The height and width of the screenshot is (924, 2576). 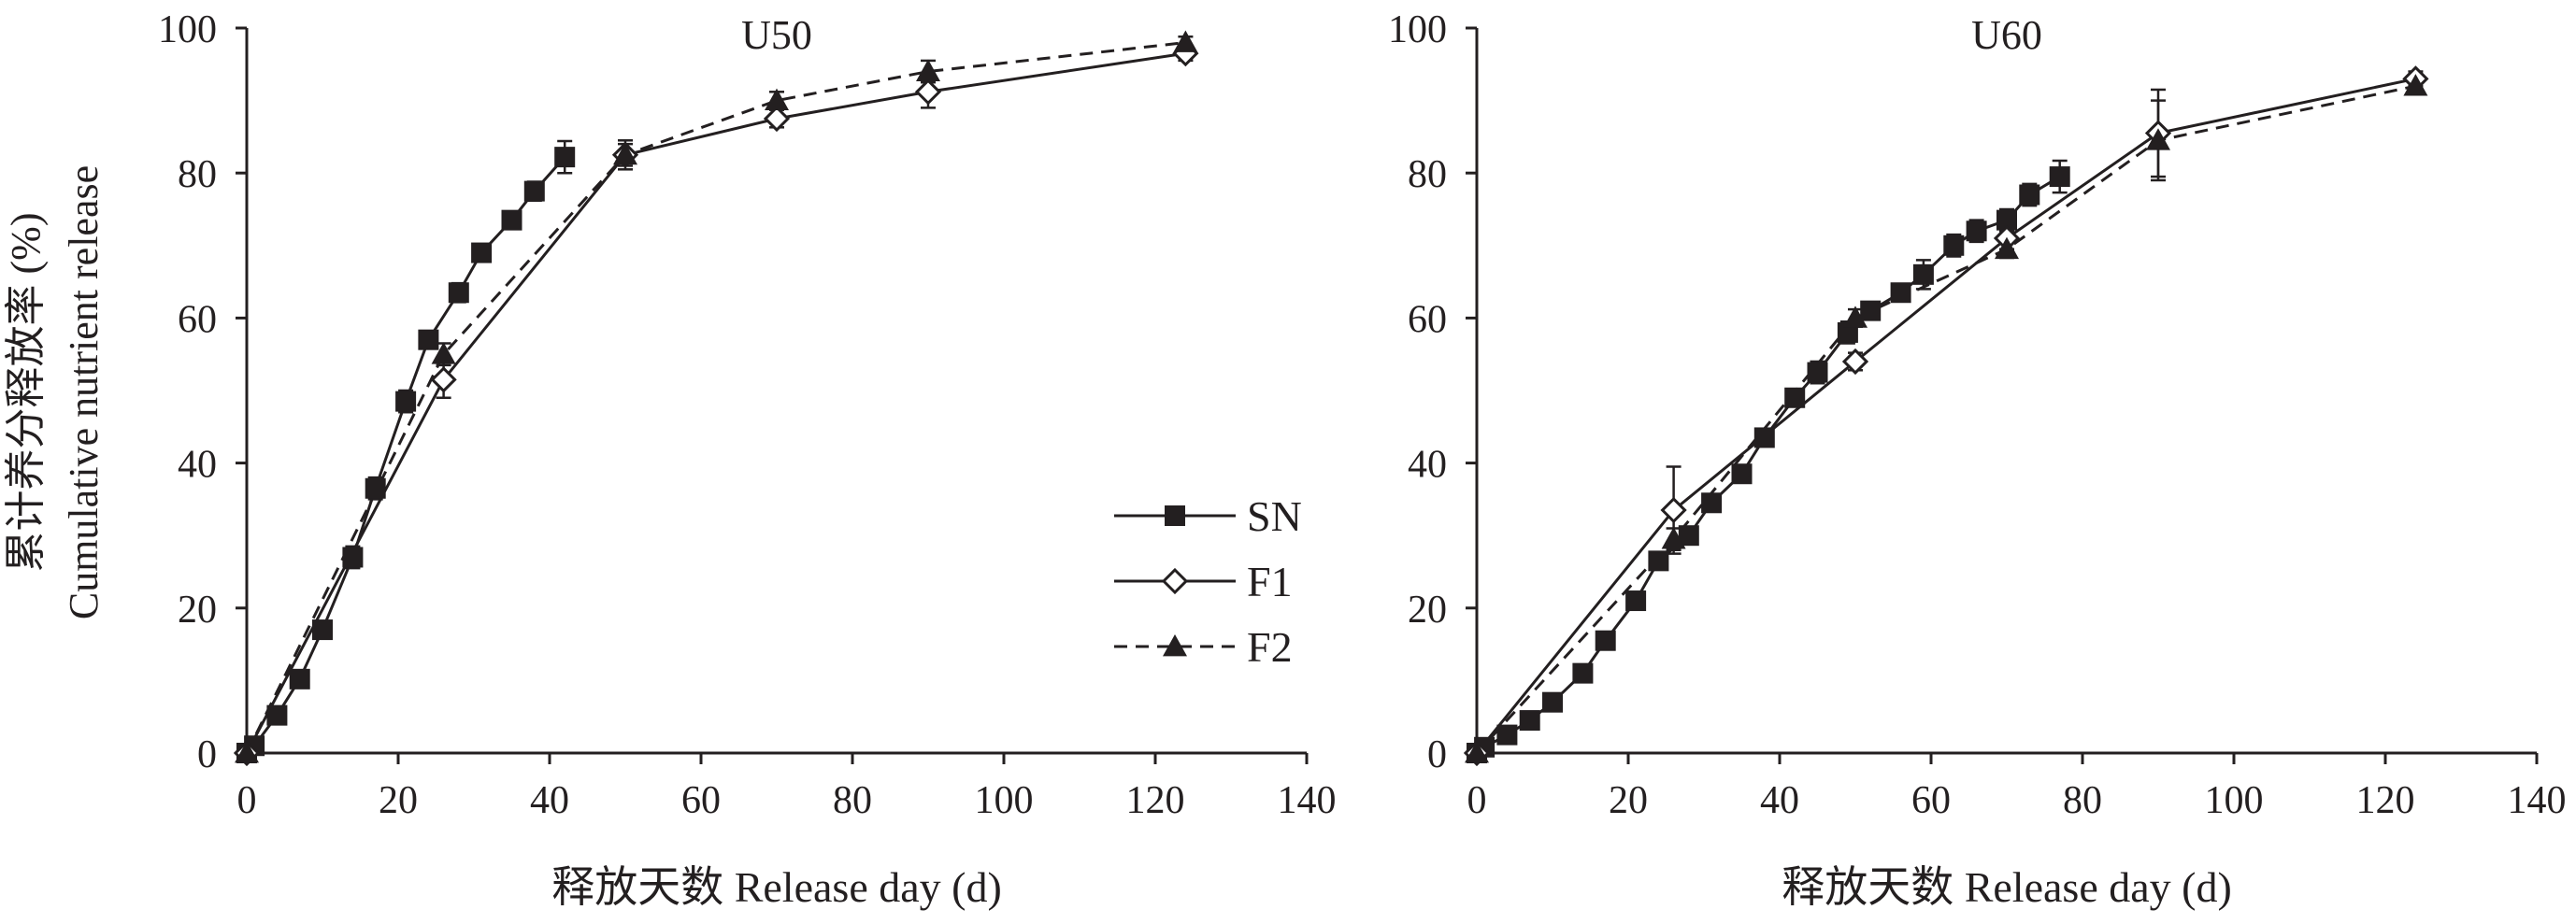 I want to click on y-axis-label-zh: 累计养分释放率 (%), so click(x=26, y=393).